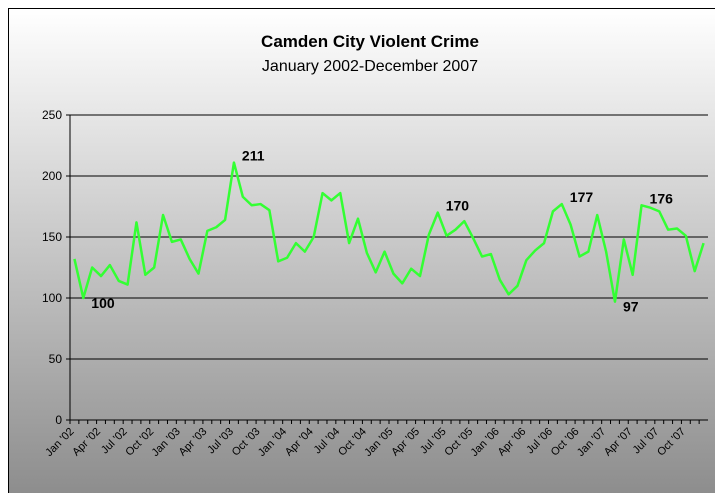 Image resolution: width=715 pixels, height=493 pixels. Describe the element at coordinates (56, 359) in the screenshot. I see `y-tick-label: 50` at that location.